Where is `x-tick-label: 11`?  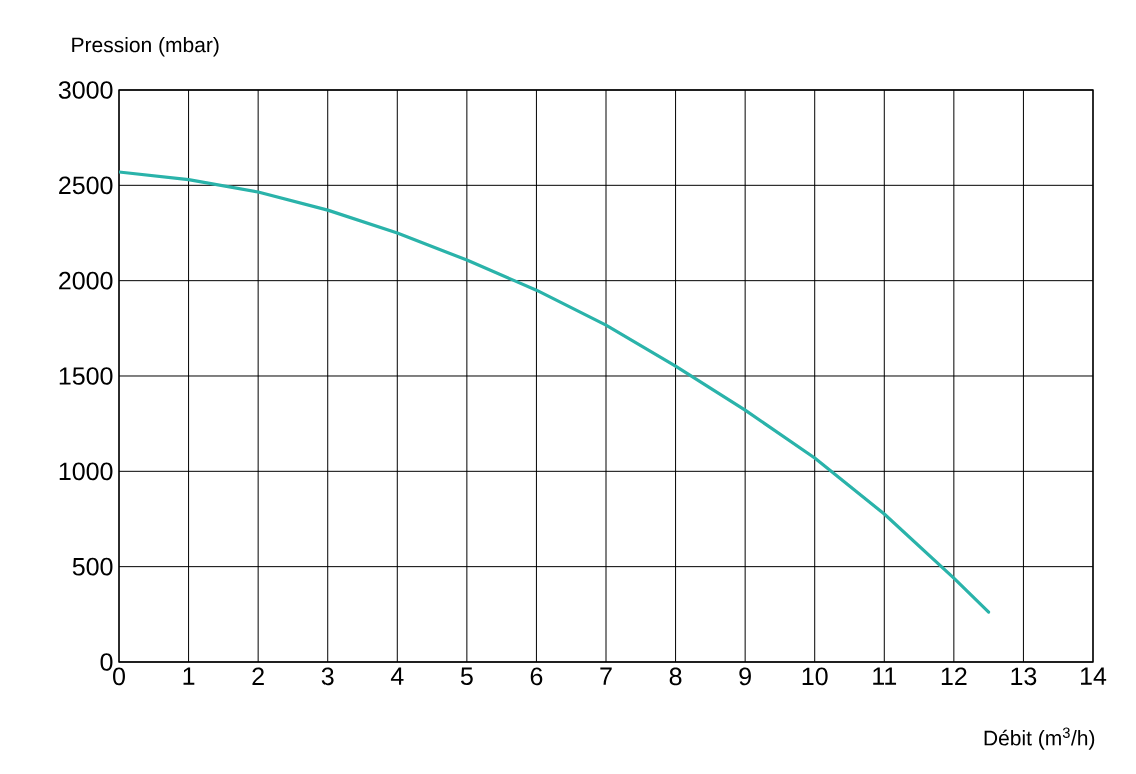
x-tick-label: 11 is located at coordinates (885, 676).